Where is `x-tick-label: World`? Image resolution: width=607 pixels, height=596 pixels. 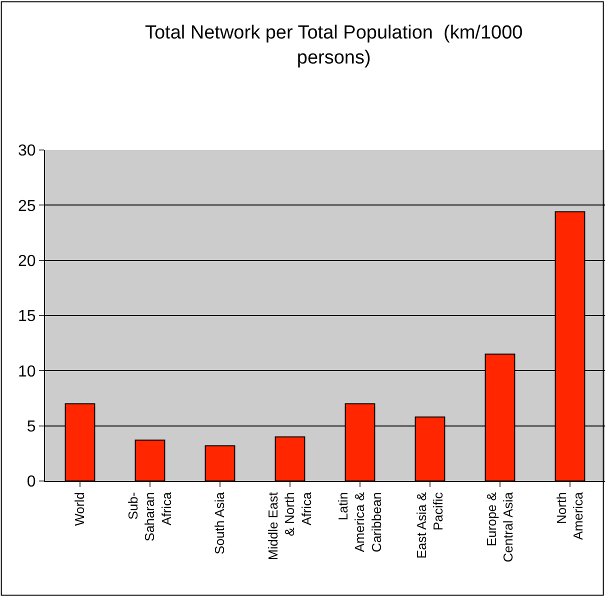
x-tick-label: World is located at coordinates (80, 509).